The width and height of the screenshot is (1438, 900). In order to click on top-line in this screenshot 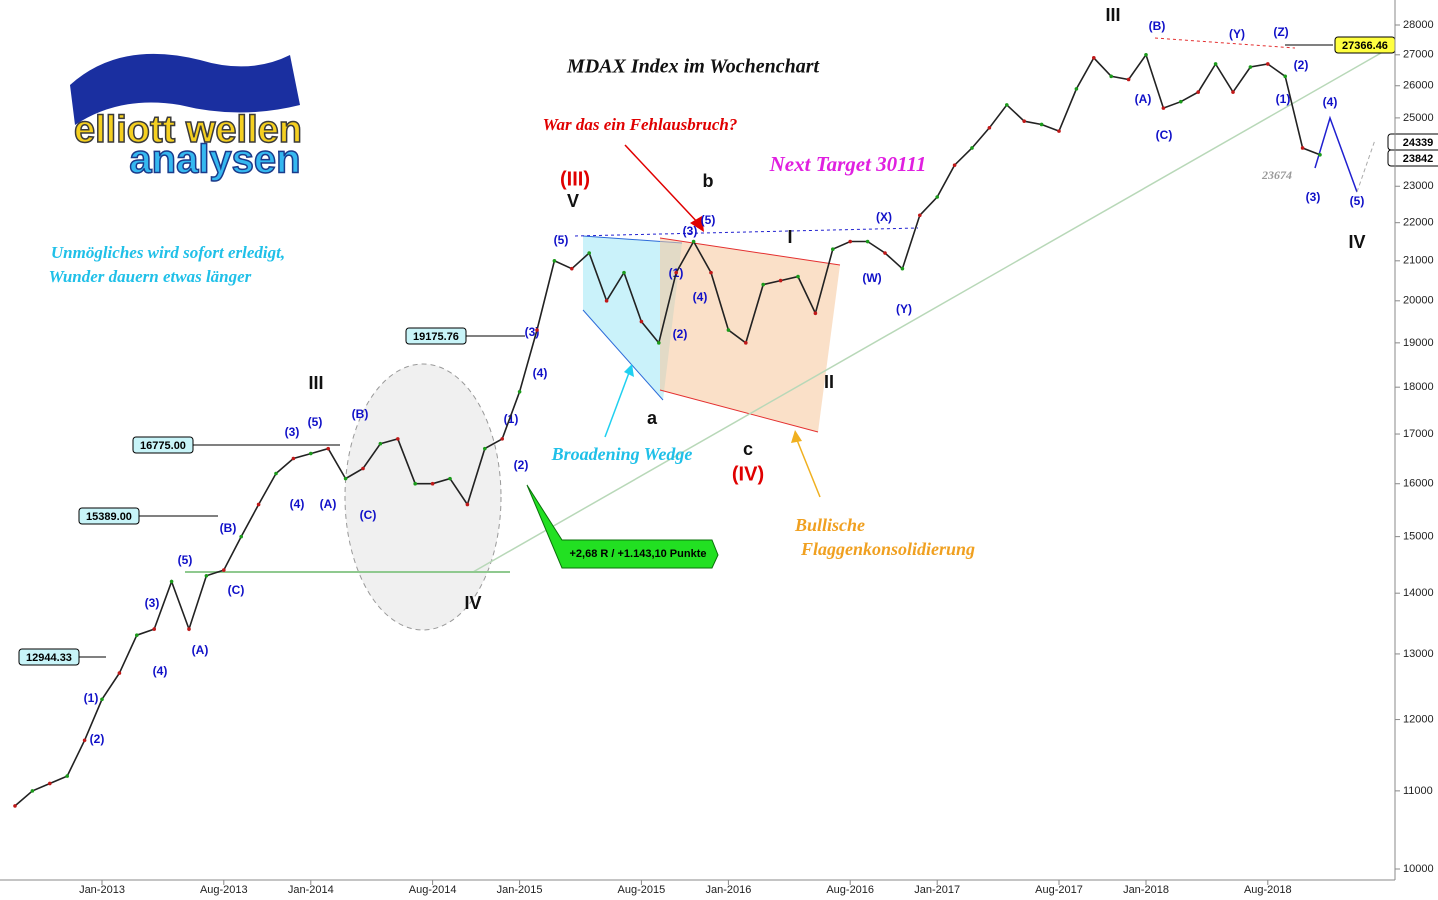, I will do `click(1225, 43)`.